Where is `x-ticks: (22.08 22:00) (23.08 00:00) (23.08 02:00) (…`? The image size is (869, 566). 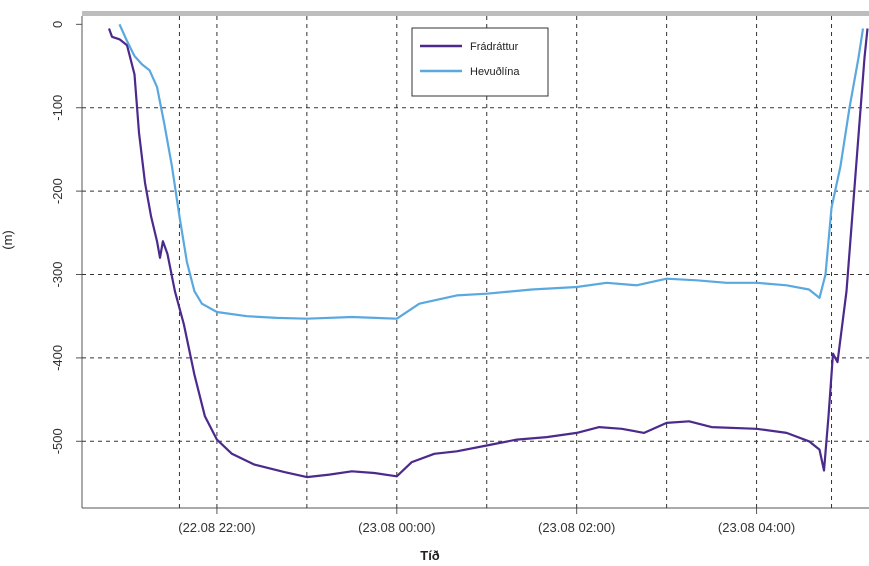 x-ticks: (22.08 22:00) (23.08 00:00) (23.08 02:00) (… is located at coordinates (486, 521).